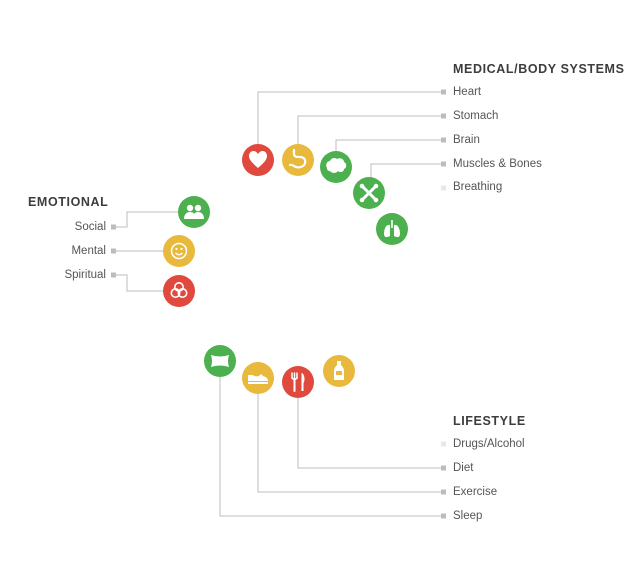 This screenshot has height=585, width=638. What do you see at coordinates (113, 227) in the screenshot?
I see `marker-social` at bounding box center [113, 227].